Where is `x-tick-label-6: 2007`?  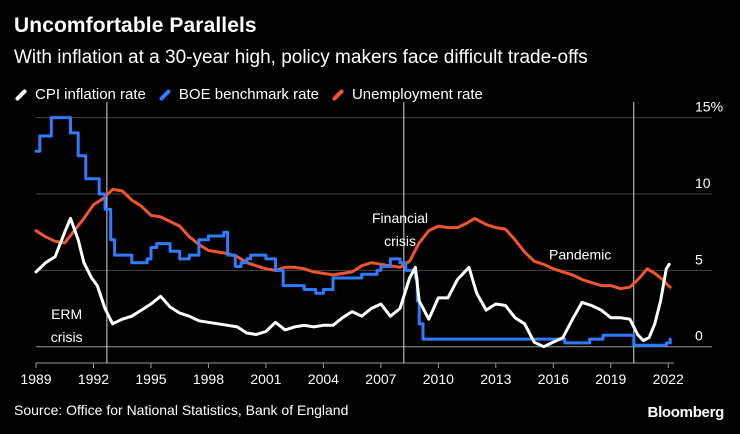 x-tick-label-6: 2007 is located at coordinates (380, 379).